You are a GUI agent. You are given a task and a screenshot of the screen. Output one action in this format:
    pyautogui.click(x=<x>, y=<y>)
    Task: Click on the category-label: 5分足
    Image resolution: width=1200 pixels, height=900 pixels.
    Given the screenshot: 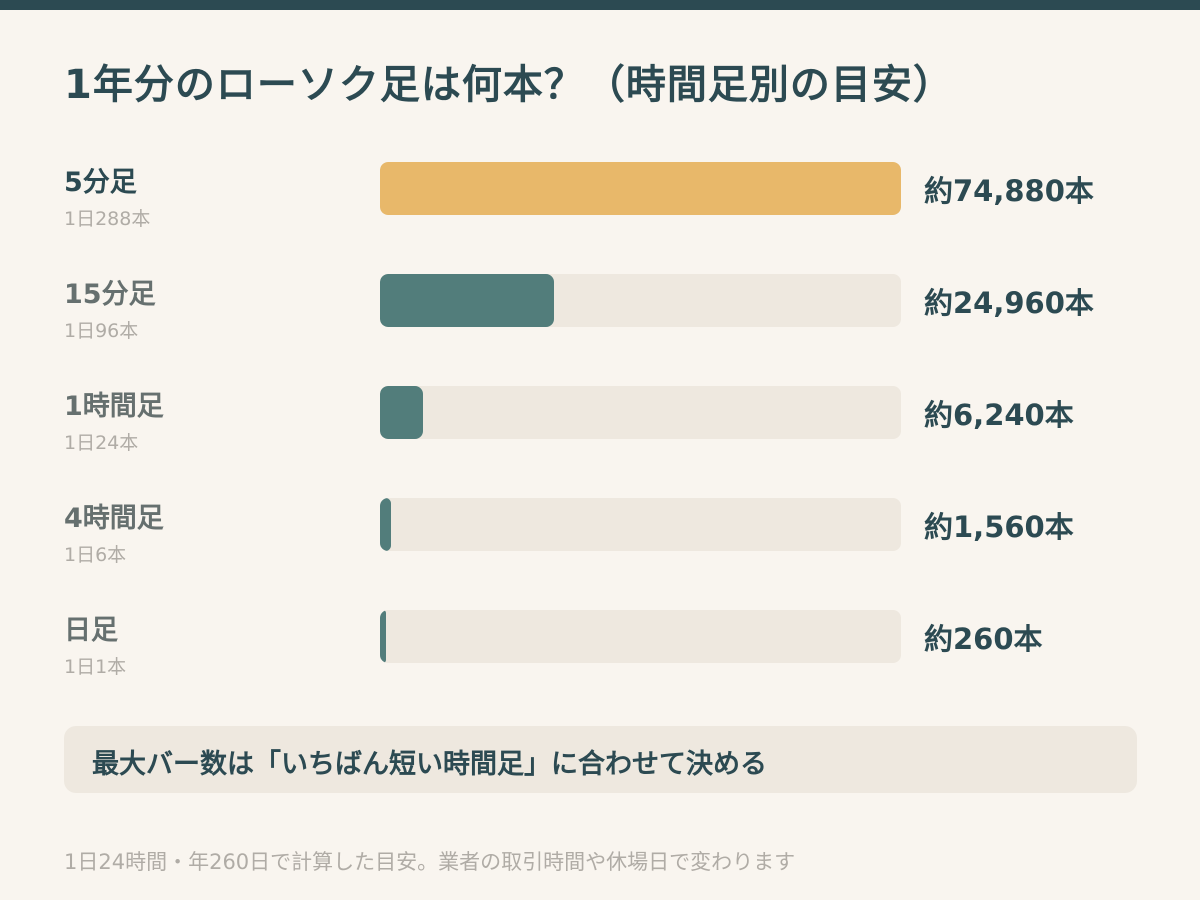 What is the action you would take?
    pyautogui.click(x=100, y=182)
    